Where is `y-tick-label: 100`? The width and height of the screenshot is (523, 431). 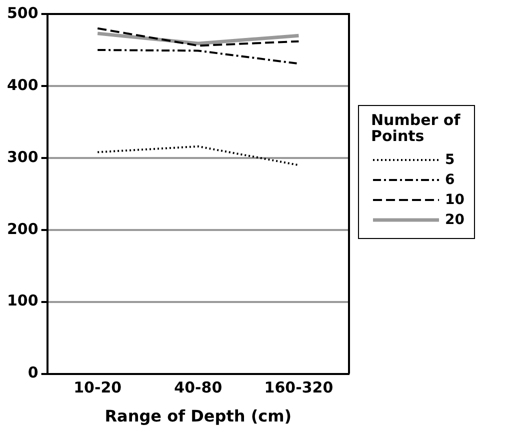
y-tick-label: 100 is located at coordinates (22, 301).